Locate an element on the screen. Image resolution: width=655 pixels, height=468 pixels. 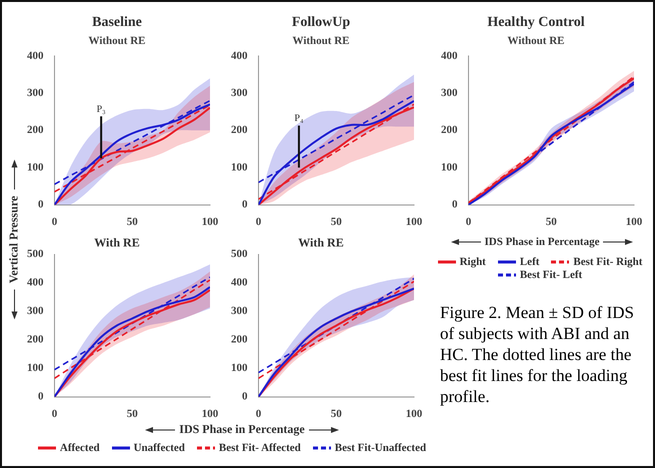
annotation: P₄ is located at coordinates (299, 118).